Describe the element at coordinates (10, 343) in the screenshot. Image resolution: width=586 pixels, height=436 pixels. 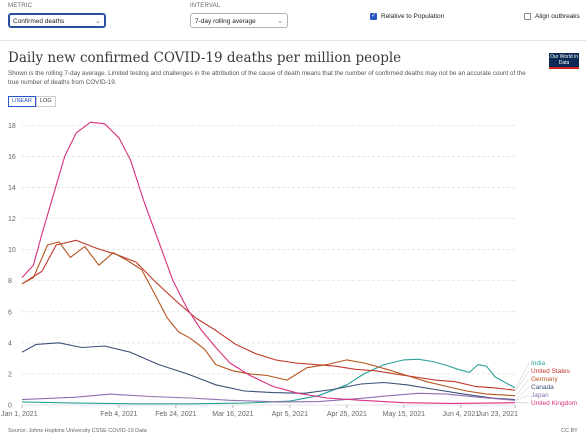
I see `y-tick-label: 4` at that location.